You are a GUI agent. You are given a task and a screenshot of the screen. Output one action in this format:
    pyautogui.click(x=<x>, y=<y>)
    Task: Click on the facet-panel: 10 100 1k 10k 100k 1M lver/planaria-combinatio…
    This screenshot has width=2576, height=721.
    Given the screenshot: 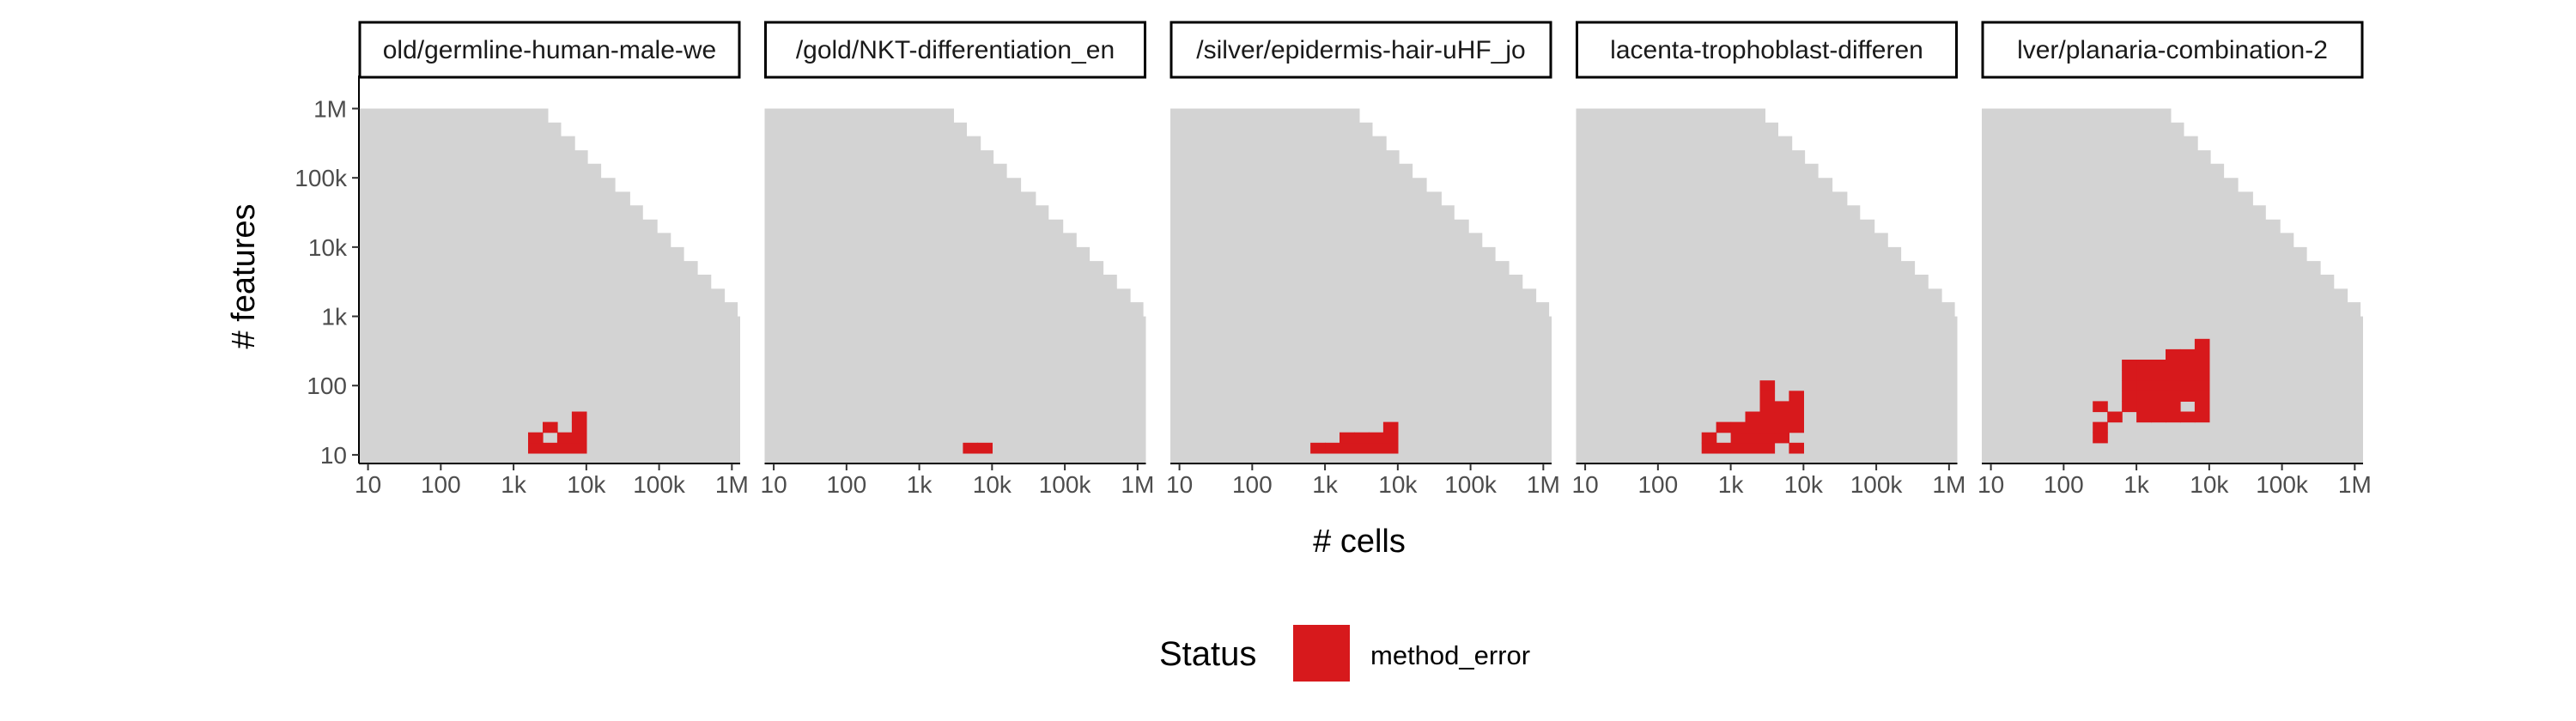 What is the action you would take?
    pyautogui.click(x=2175, y=259)
    